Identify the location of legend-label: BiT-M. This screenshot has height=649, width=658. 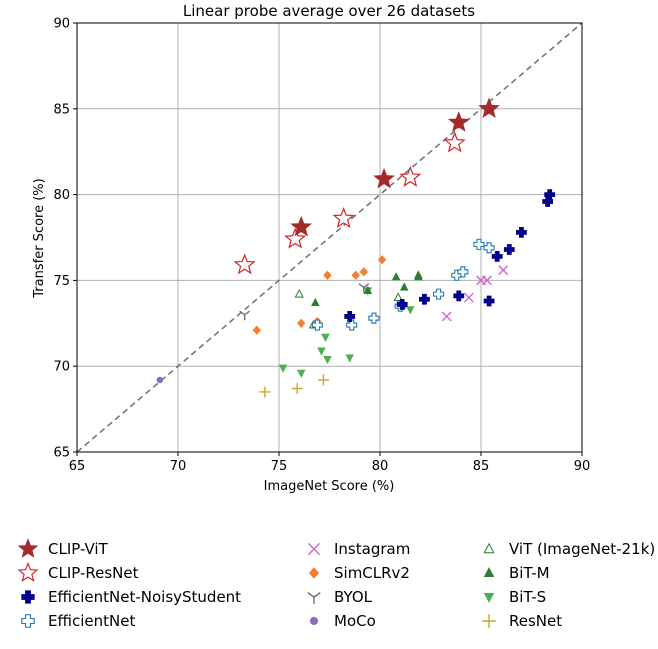
(529, 573).